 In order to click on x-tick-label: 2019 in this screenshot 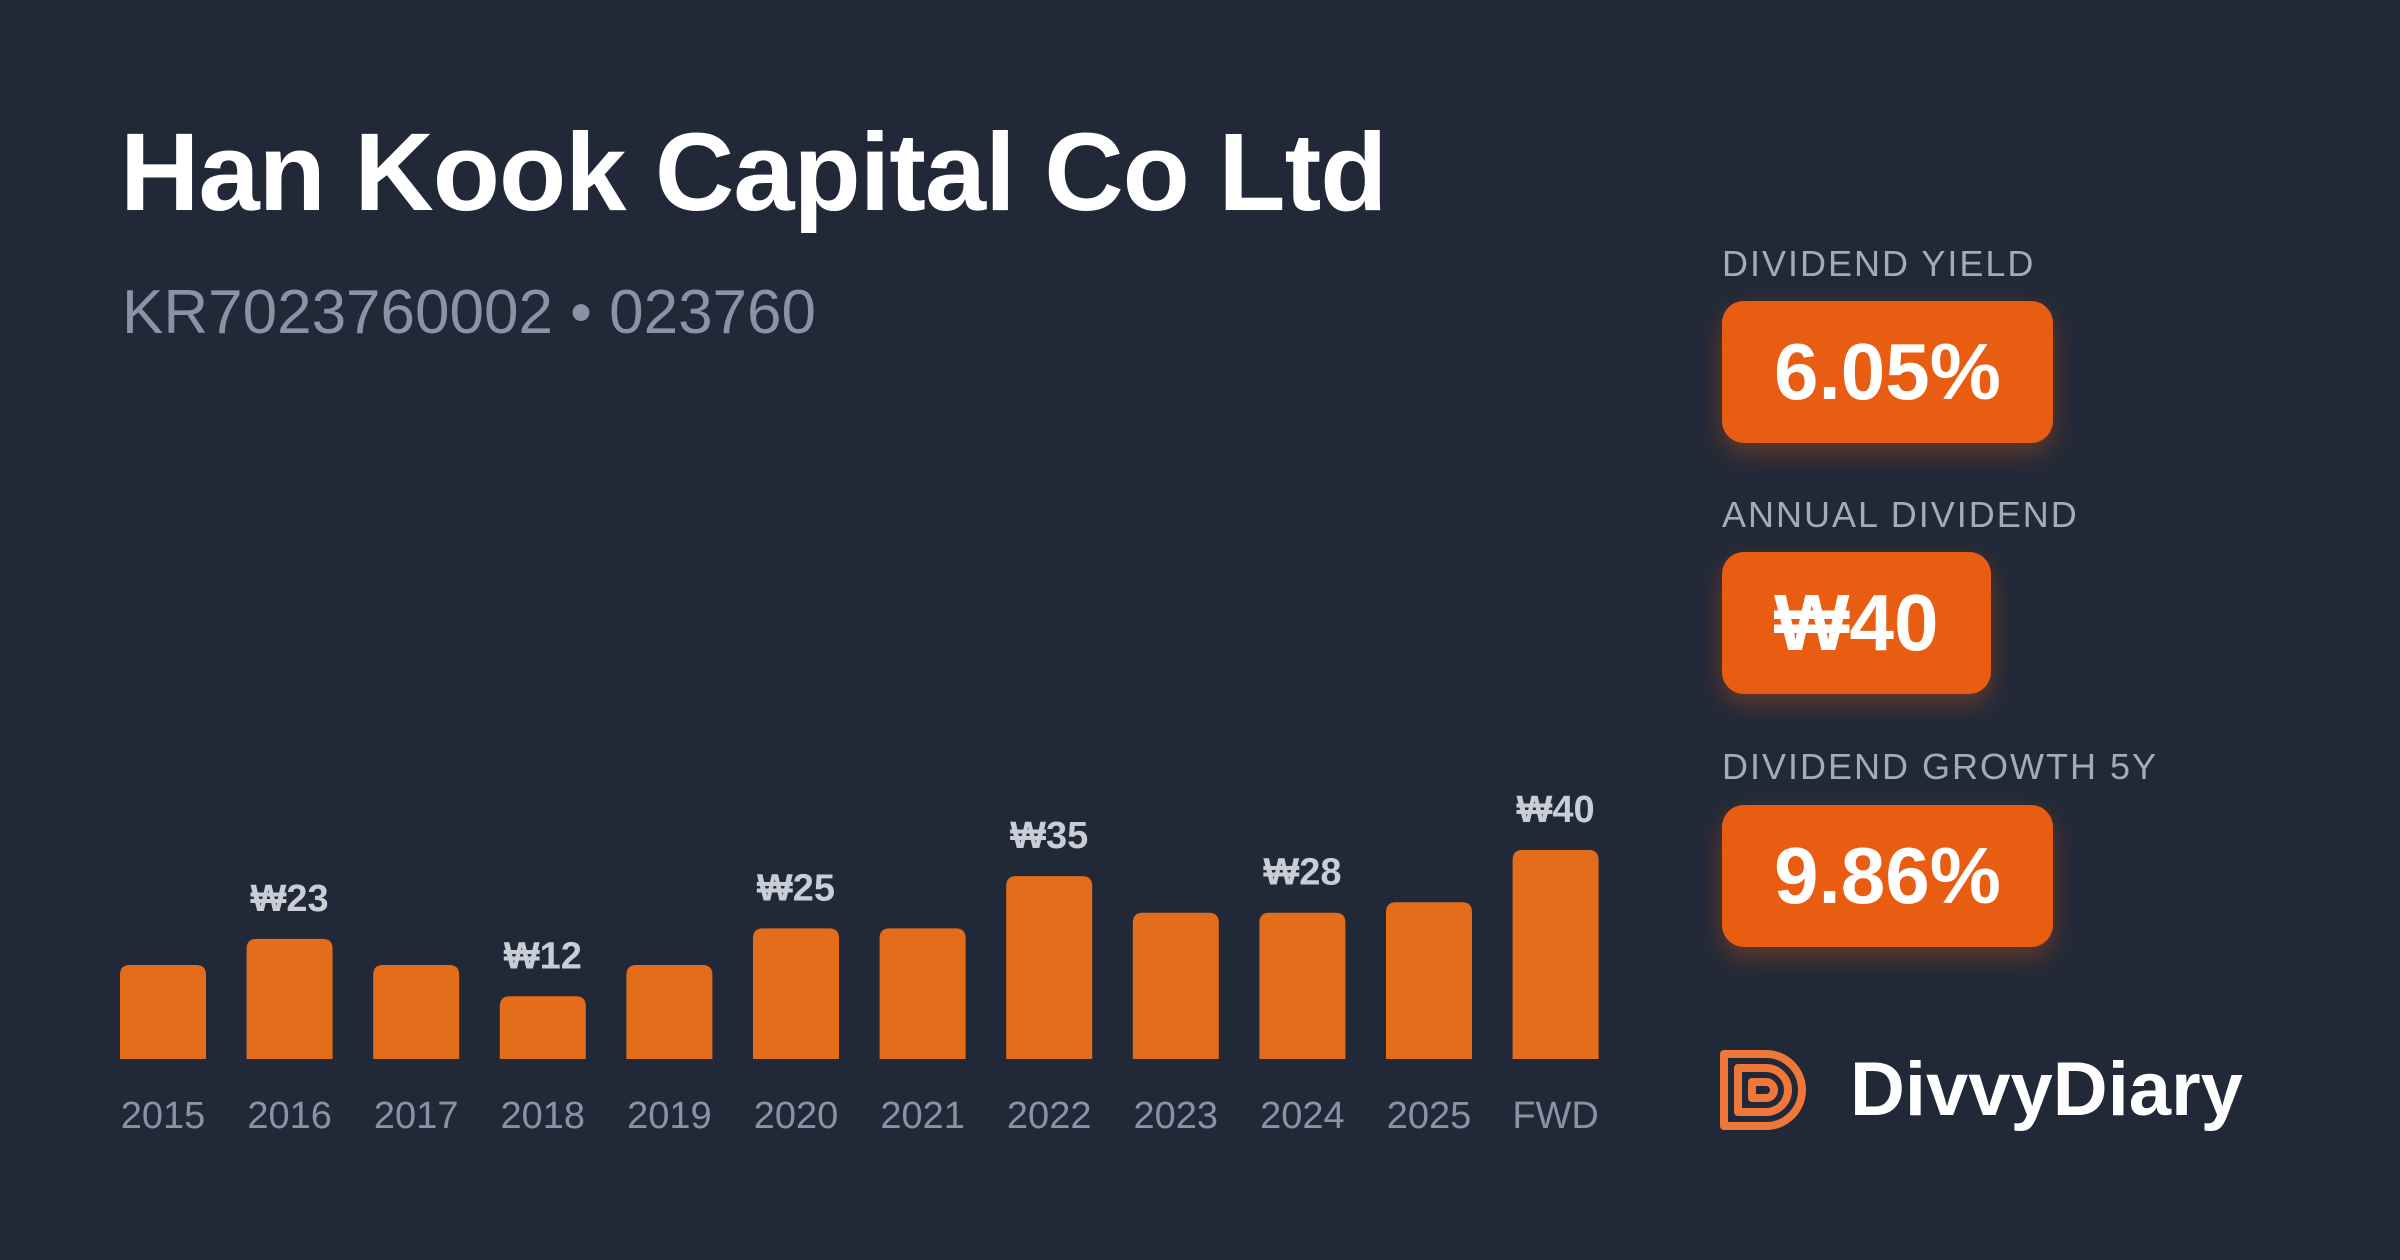, I will do `click(669, 1116)`.